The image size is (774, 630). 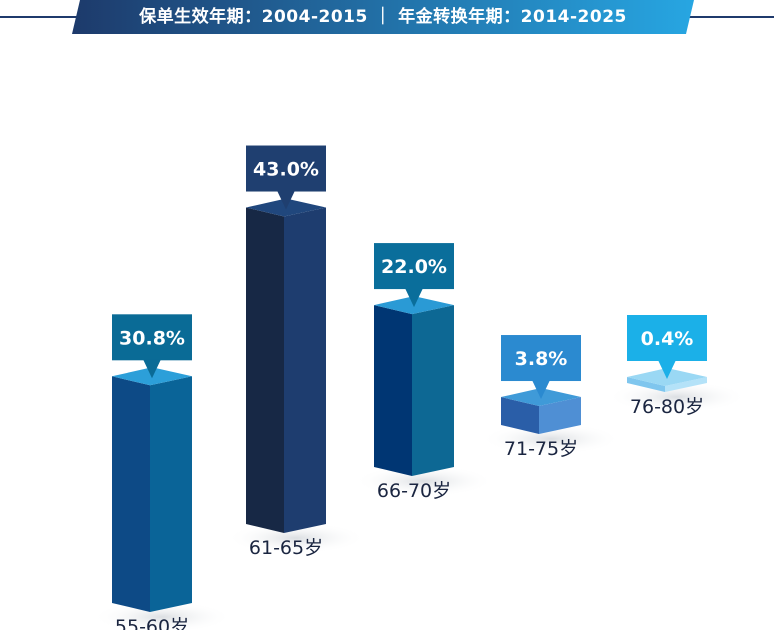 I want to click on bar-1: 30.8% 55-60岁, so click(x=162, y=472).